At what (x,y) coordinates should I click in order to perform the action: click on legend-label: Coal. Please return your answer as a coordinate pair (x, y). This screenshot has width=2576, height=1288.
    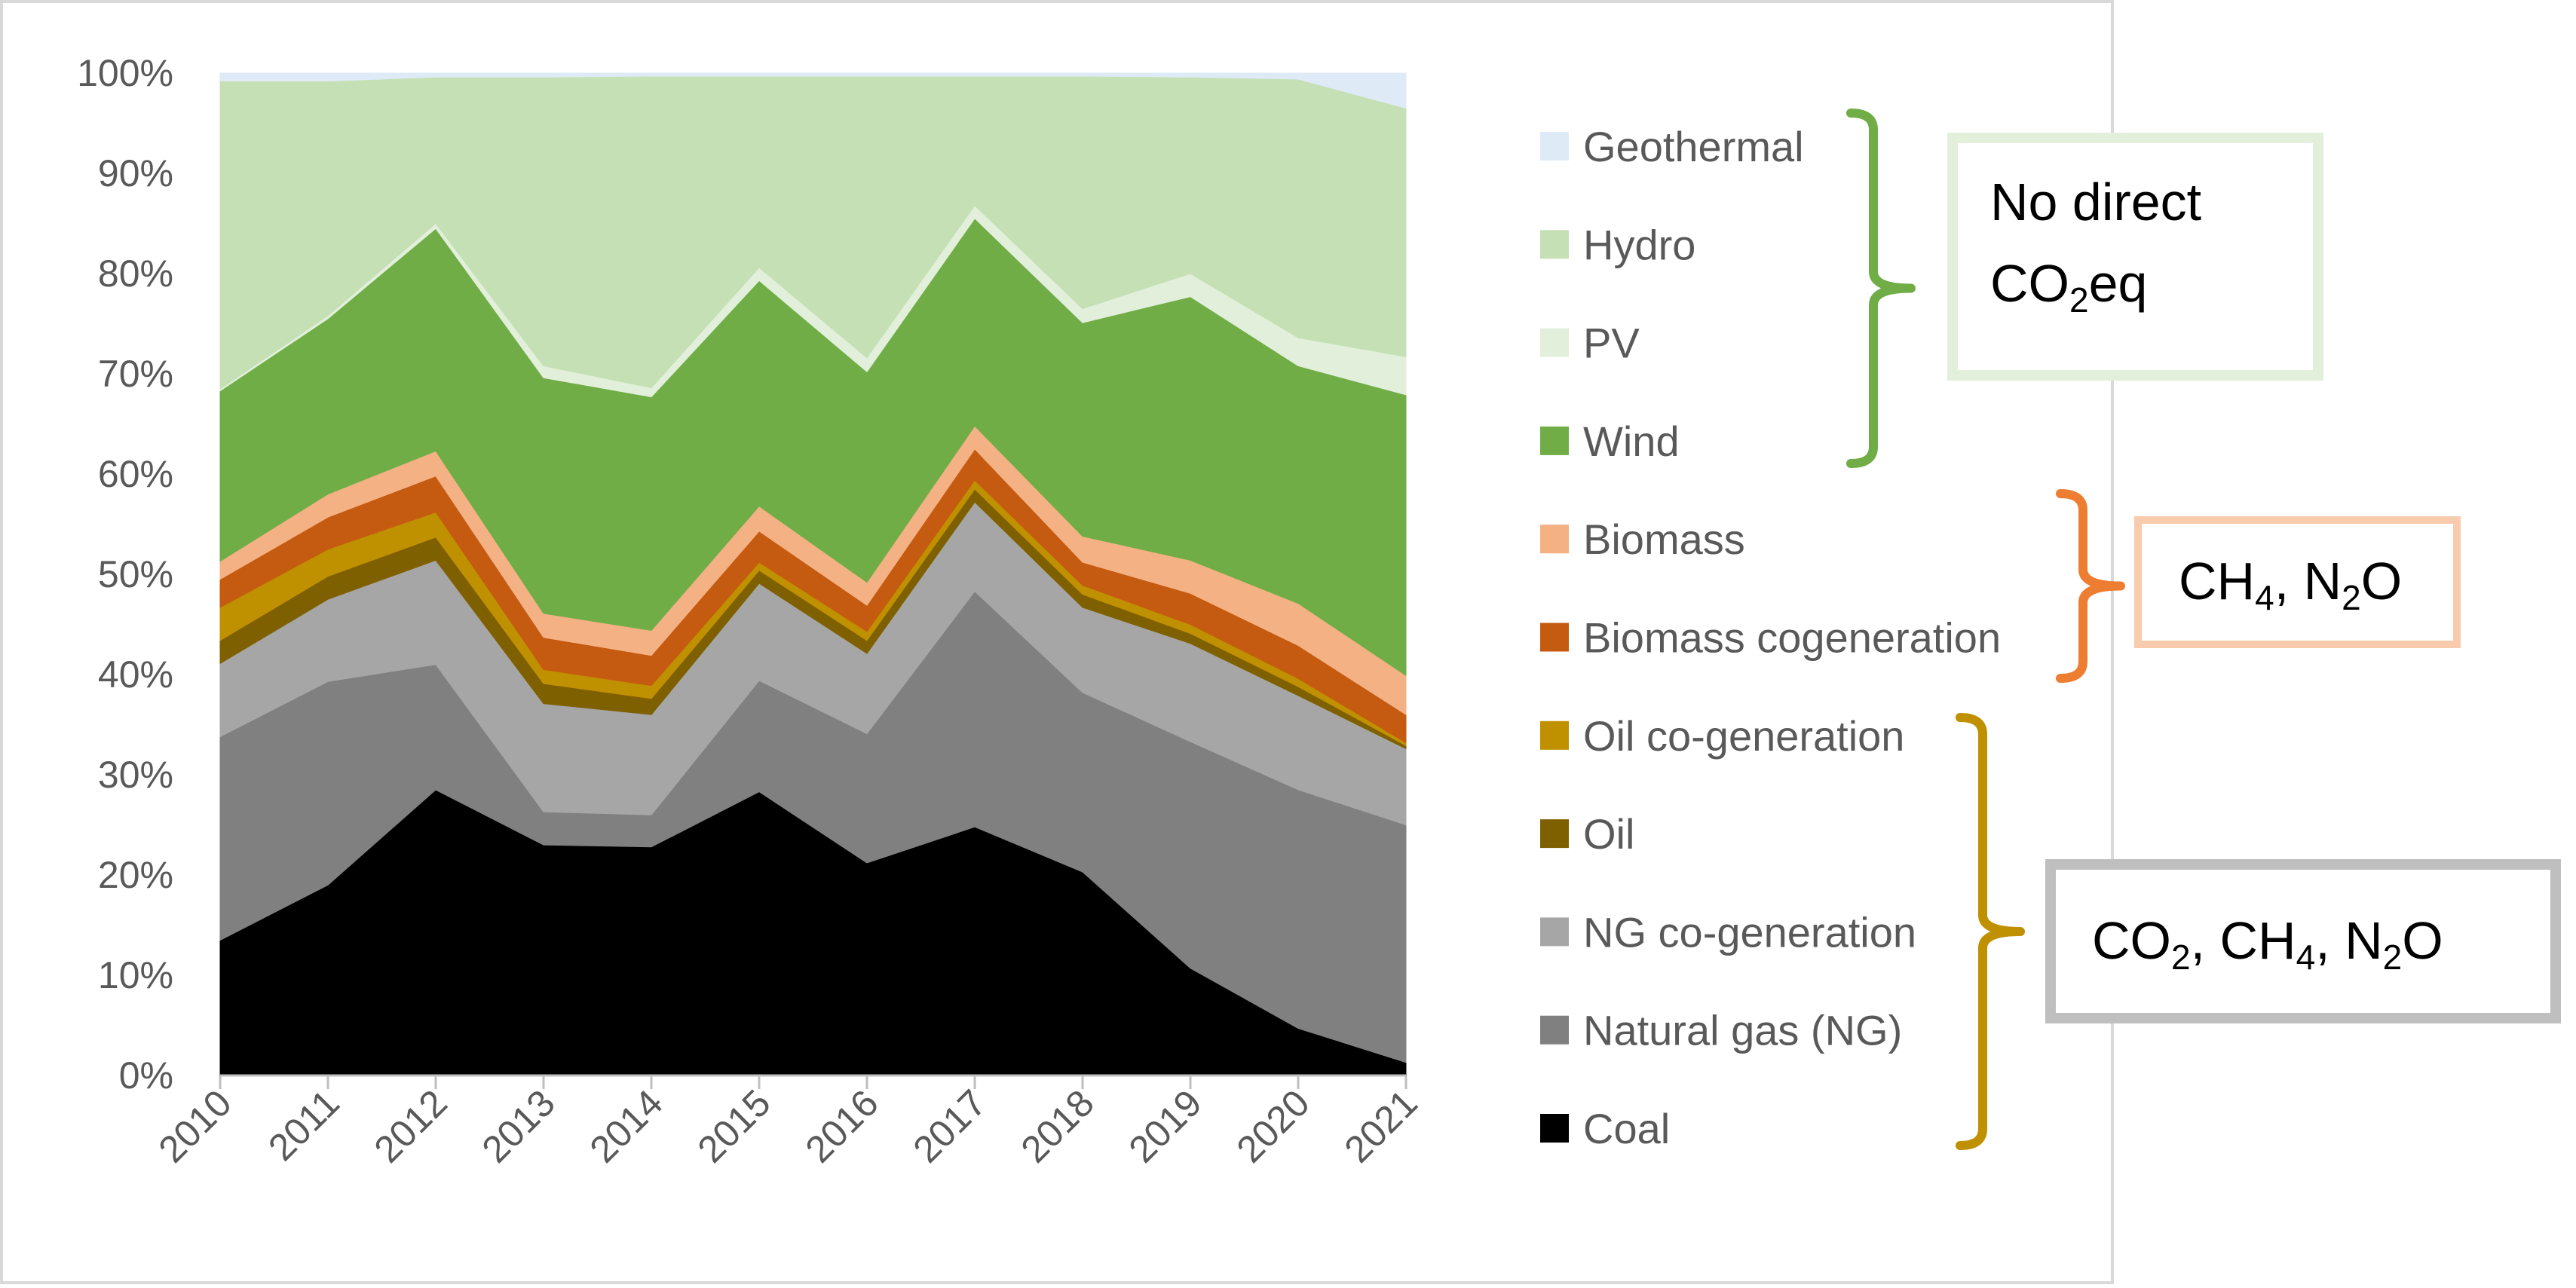
    Looking at the image, I should click on (1626, 1129).